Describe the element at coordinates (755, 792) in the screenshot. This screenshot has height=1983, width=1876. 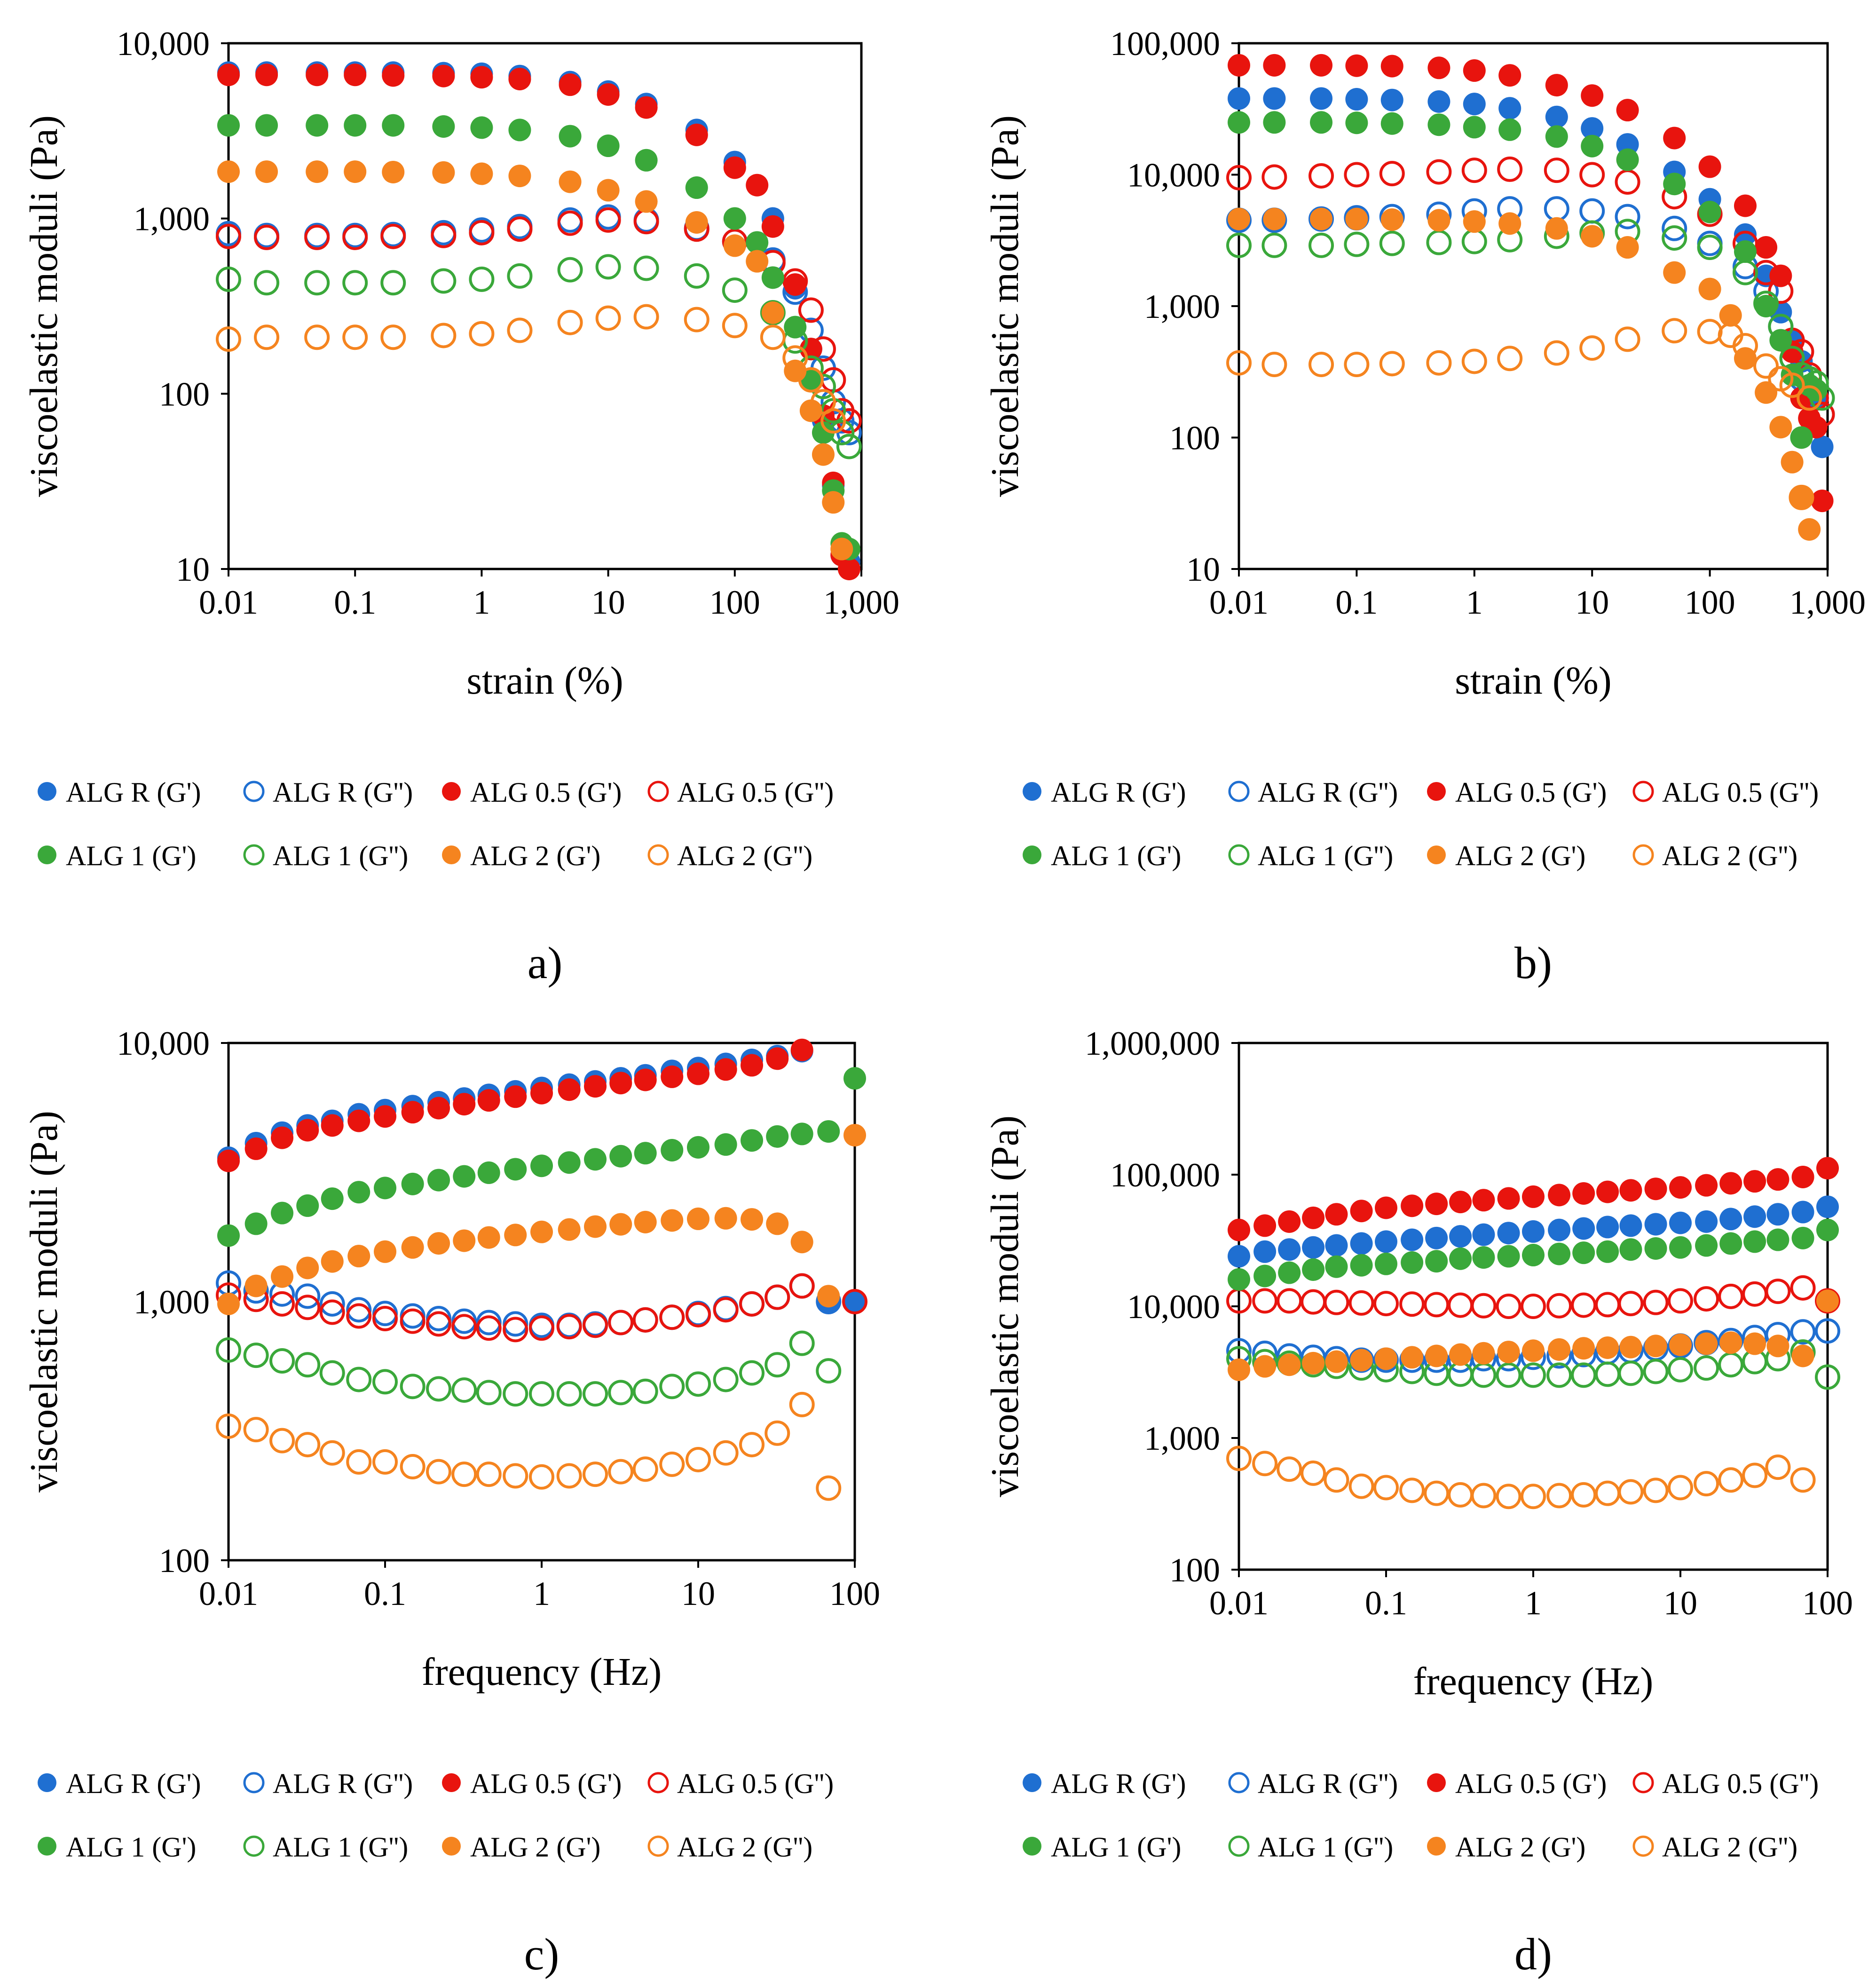
I see `legend-label: ALG 0.5 (G'')` at that location.